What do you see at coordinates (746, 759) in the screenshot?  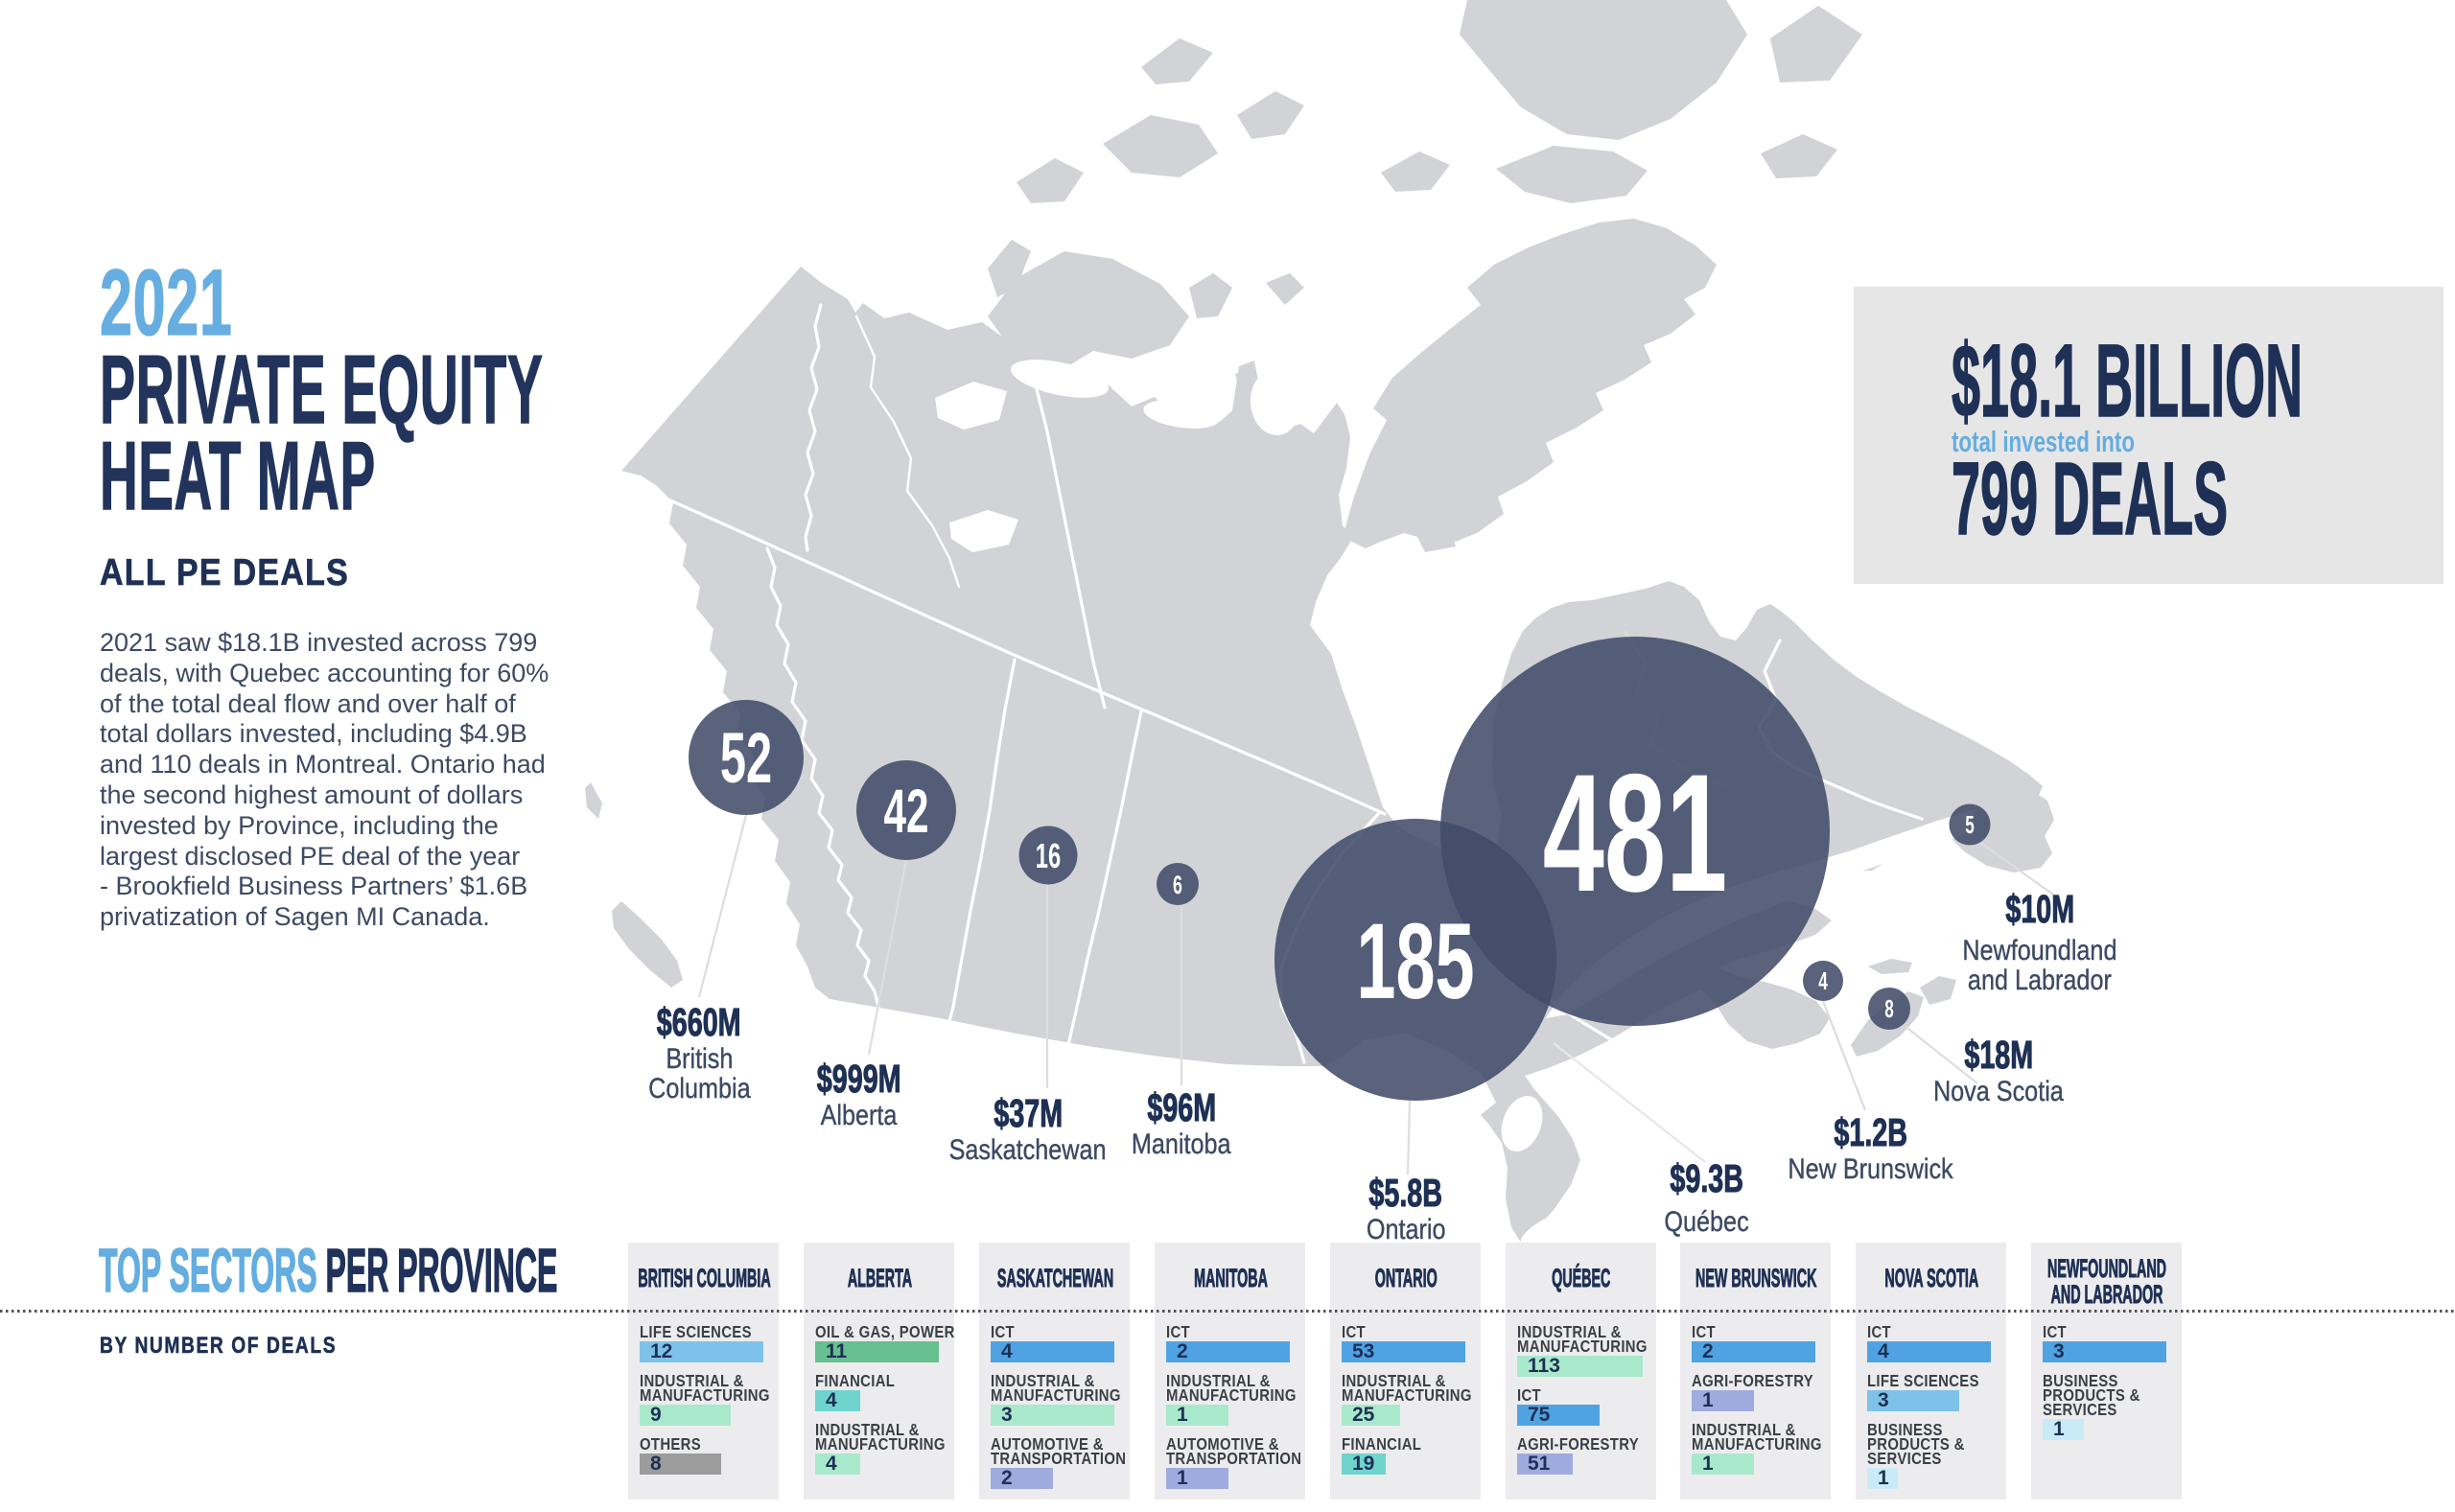 I see `svg-text: 52` at bounding box center [746, 759].